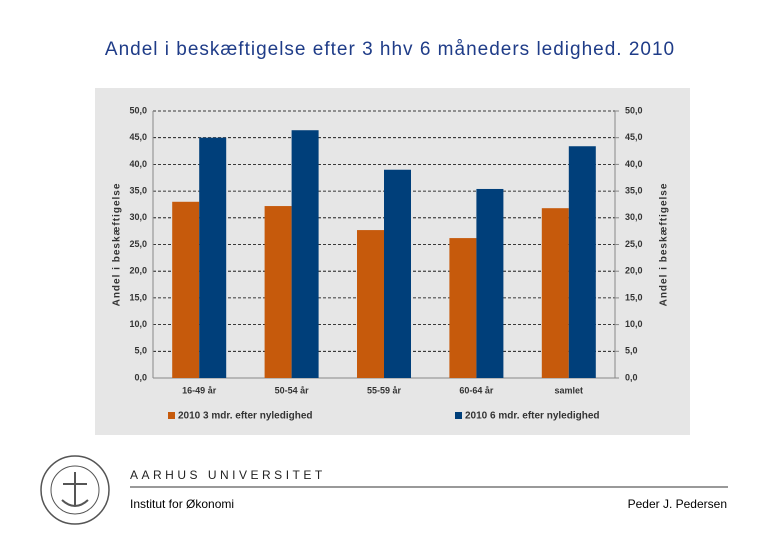 Image resolution: width=780 pixels, height=540 pixels. What do you see at coordinates (182, 504) in the screenshot?
I see `department: Institut for Økonomi` at bounding box center [182, 504].